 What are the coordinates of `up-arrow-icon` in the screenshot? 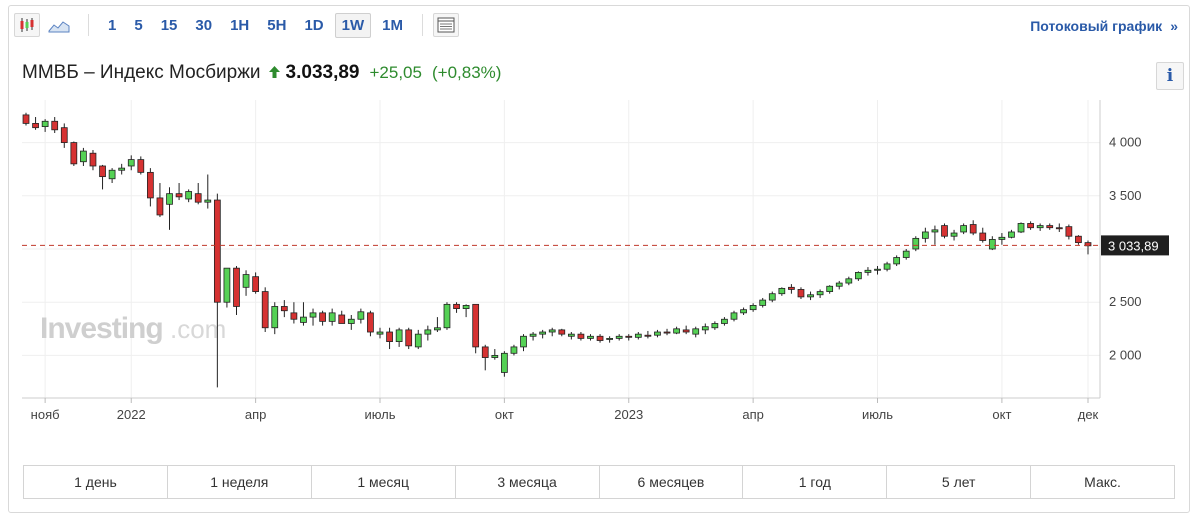 It's located at (274, 73).